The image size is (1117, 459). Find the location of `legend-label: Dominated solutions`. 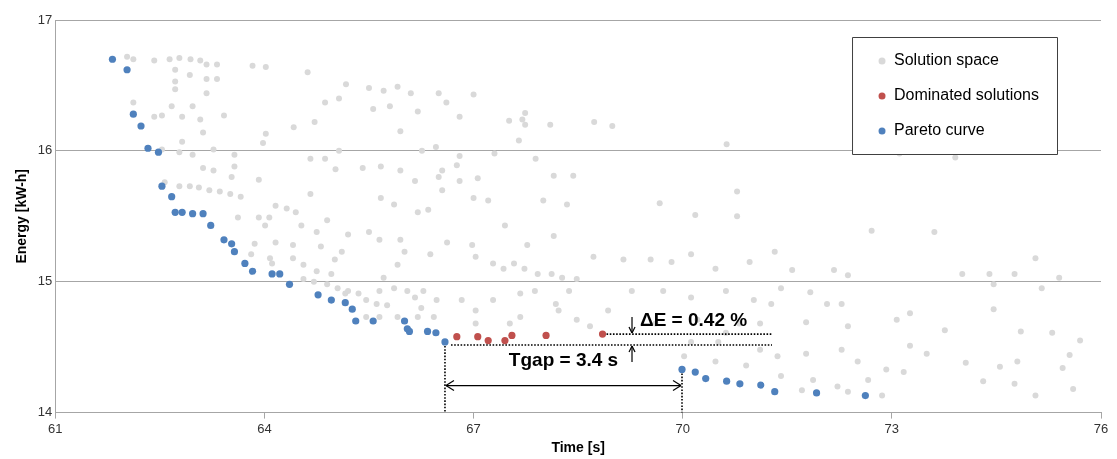

legend-label: Dominated solutions is located at coordinates (966, 95).